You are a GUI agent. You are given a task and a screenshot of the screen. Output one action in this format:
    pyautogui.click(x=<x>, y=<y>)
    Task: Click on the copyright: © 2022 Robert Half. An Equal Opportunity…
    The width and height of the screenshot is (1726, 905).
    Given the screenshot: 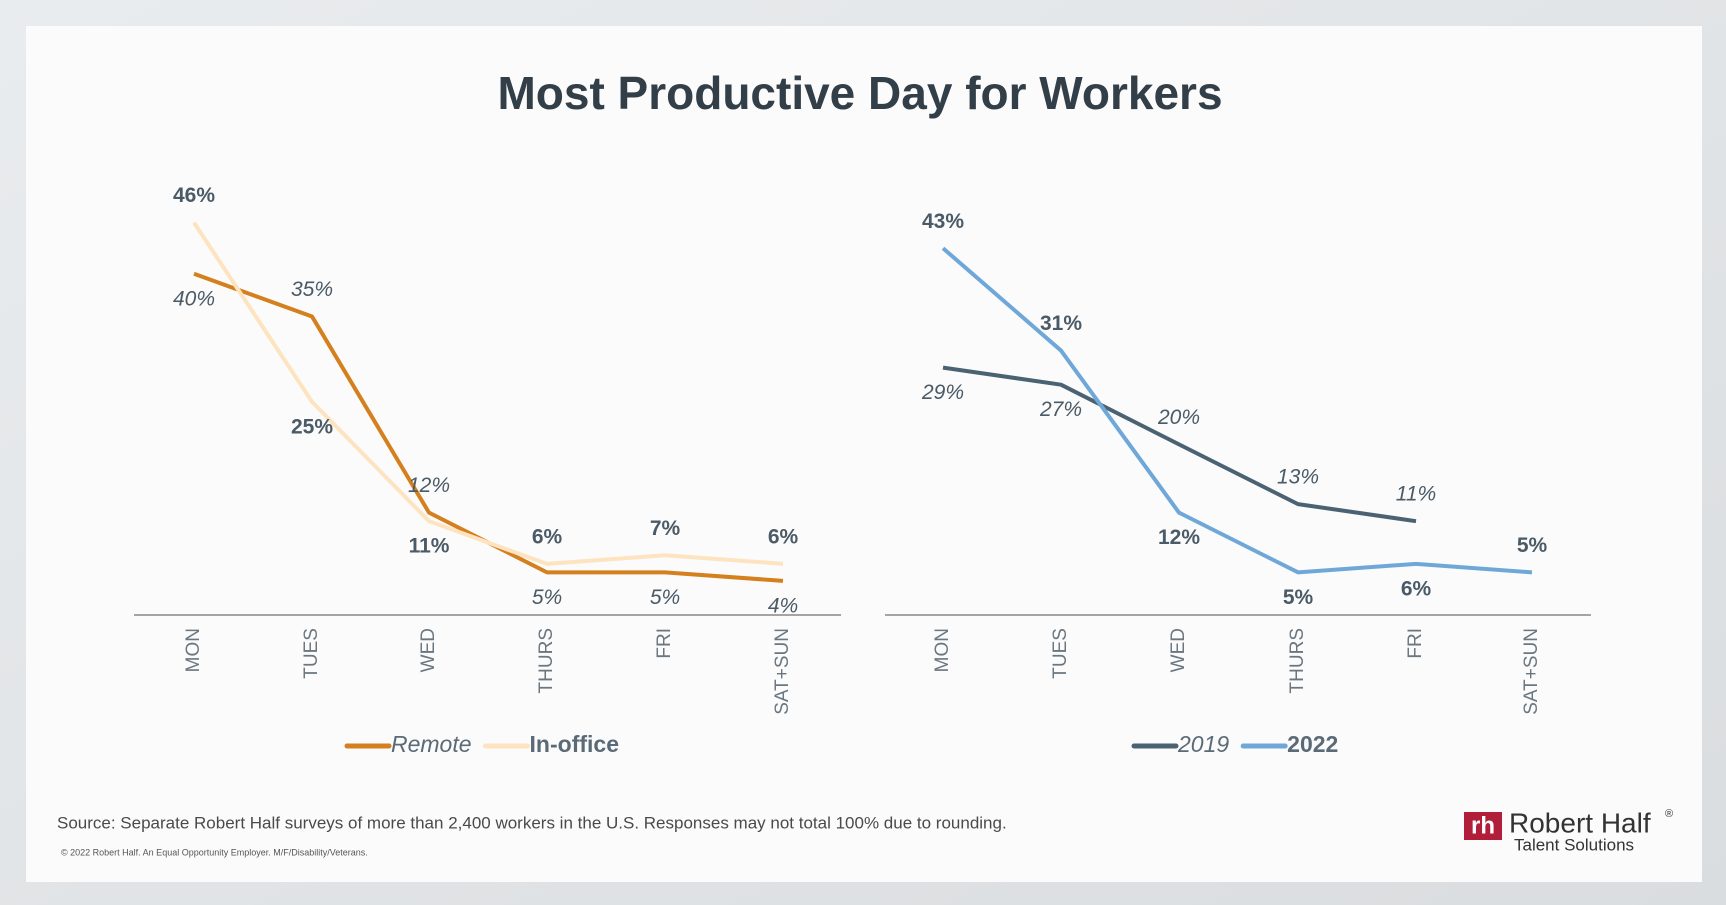 What is the action you would take?
    pyautogui.click(x=214, y=852)
    